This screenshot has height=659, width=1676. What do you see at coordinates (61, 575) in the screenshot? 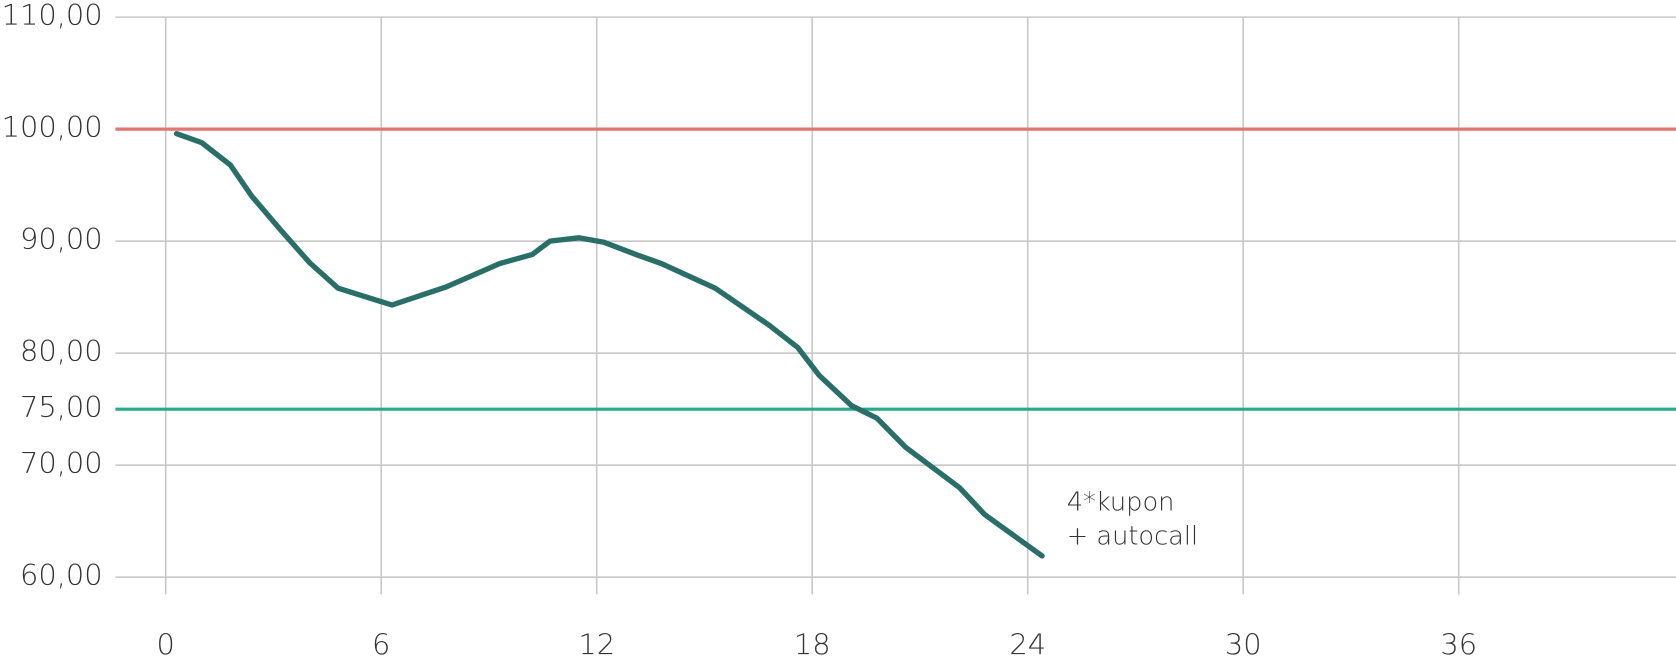
I see `y-tick-label: 60,00` at bounding box center [61, 575].